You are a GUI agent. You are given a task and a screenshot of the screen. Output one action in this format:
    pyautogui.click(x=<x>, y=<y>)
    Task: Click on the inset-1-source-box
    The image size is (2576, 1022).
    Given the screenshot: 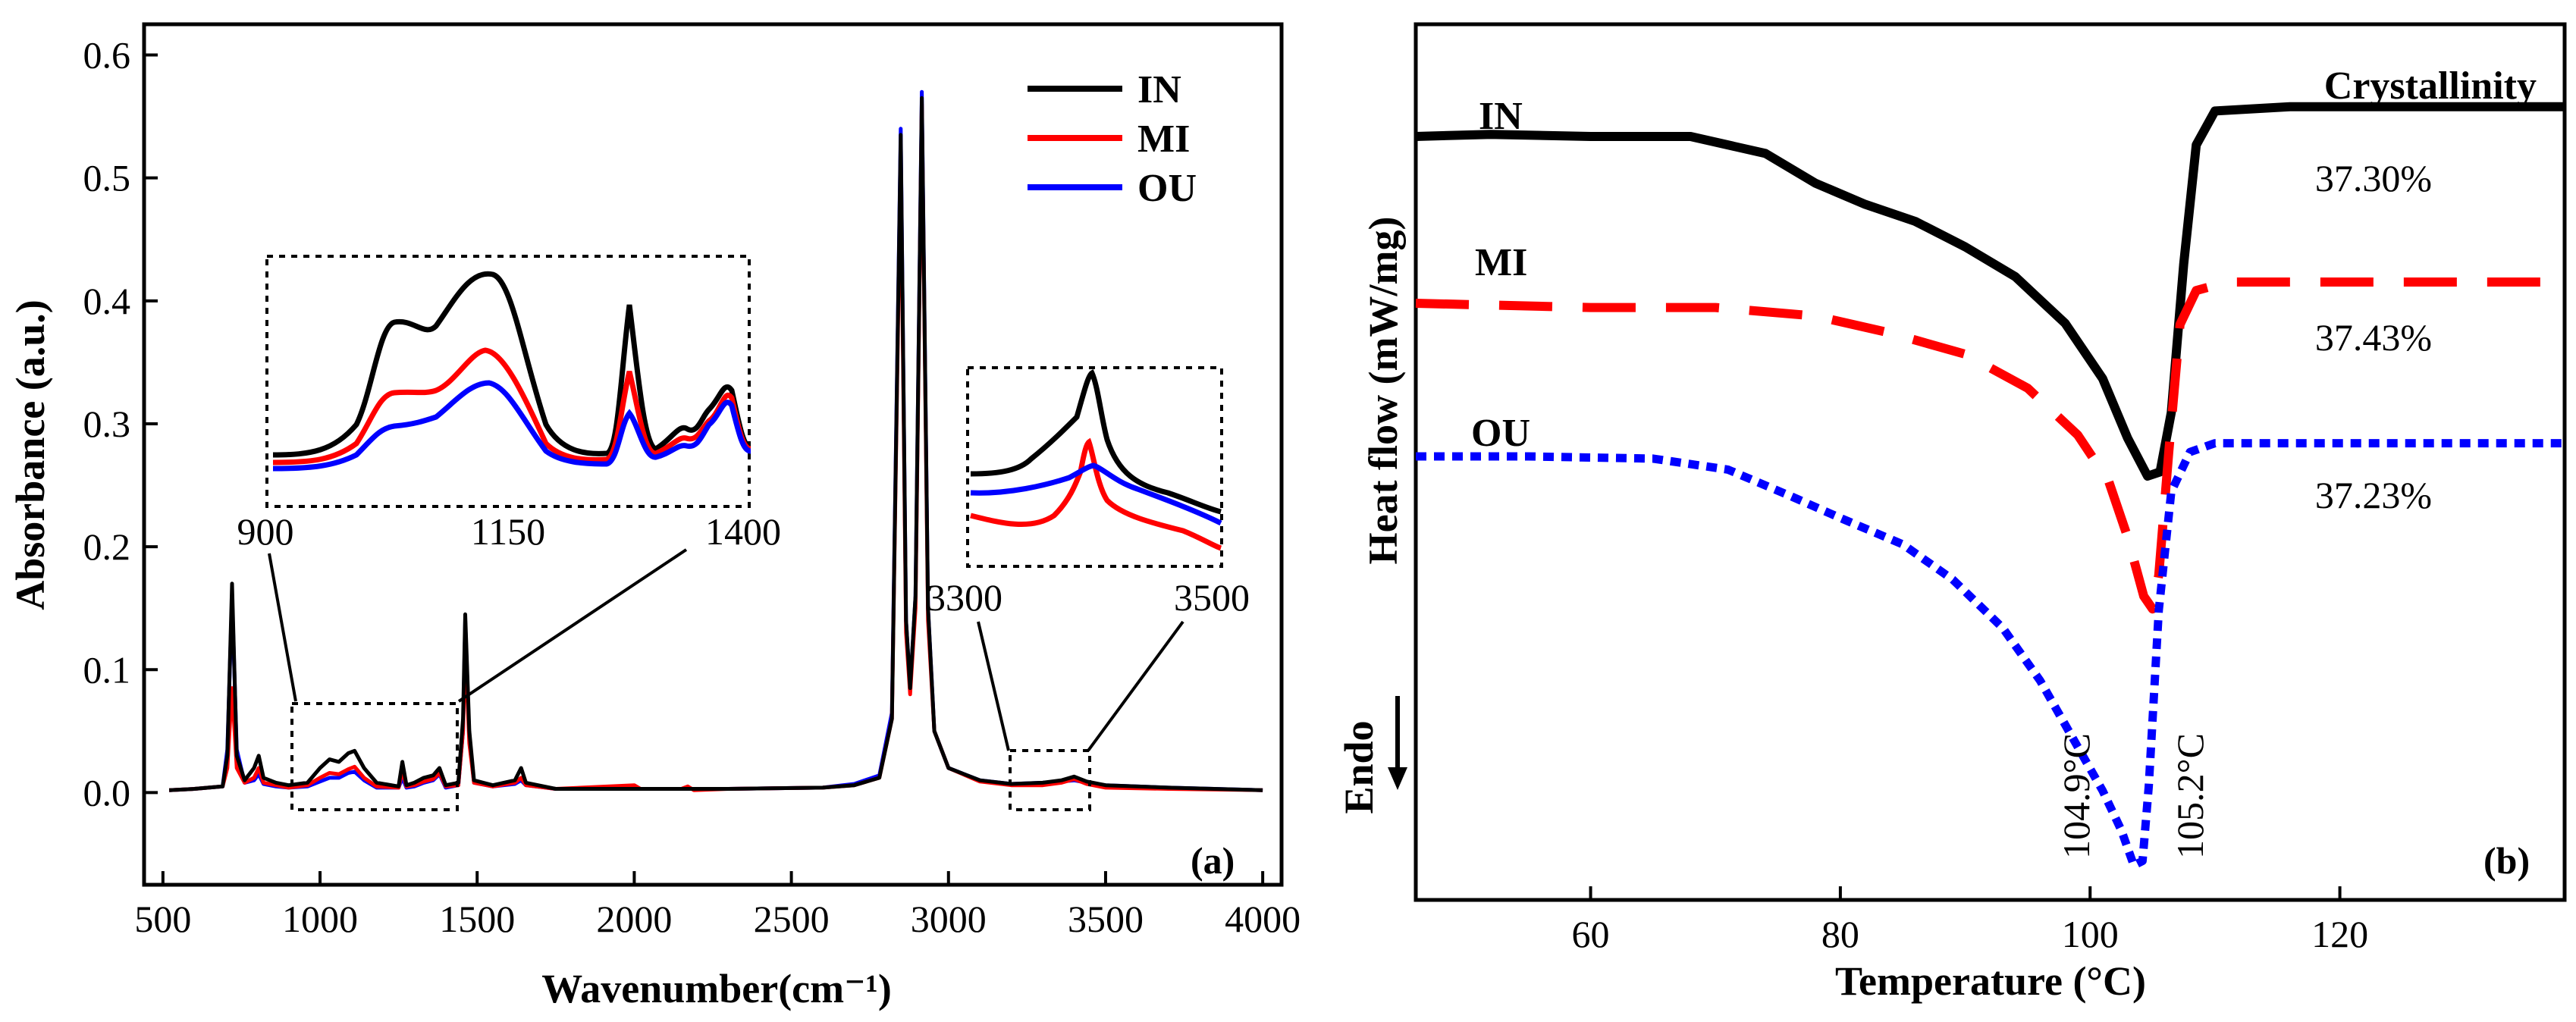 What is the action you would take?
    pyautogui.click(x=374, y=757)
    